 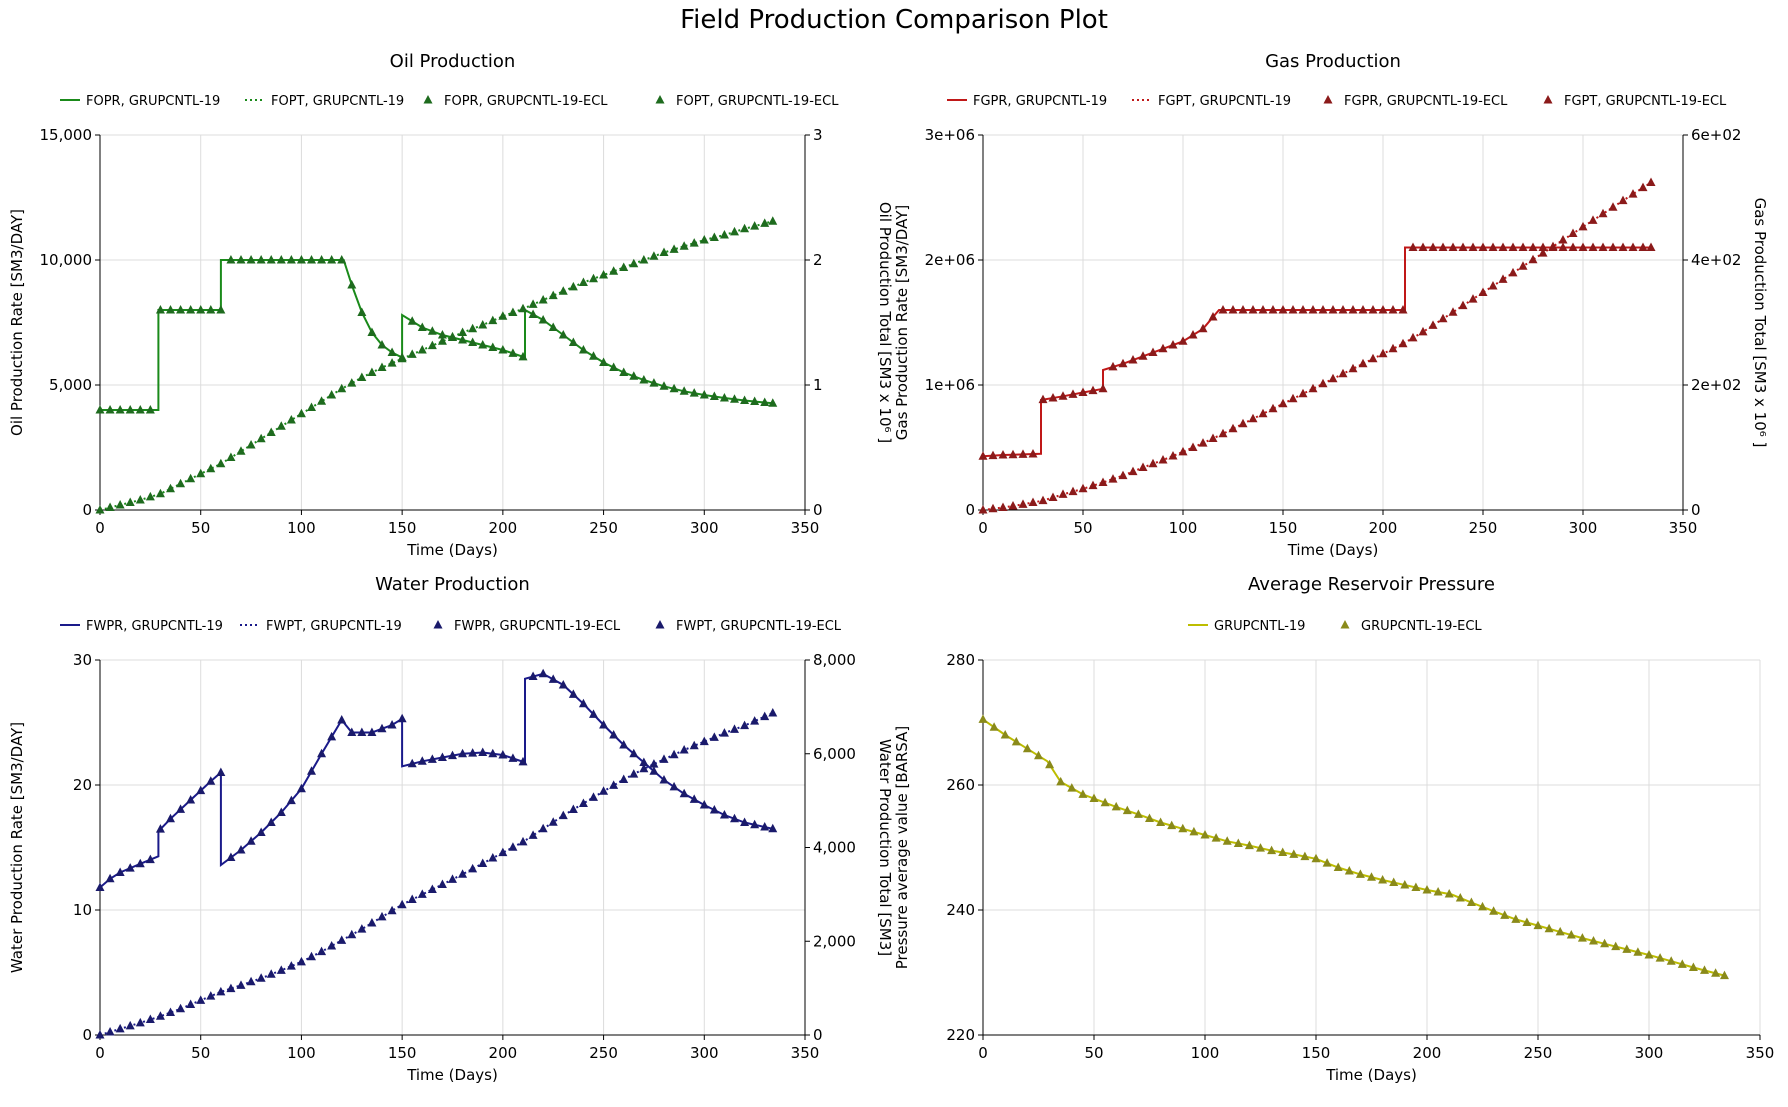 What do you see at coordinates (960, 660) in the screenshot?
I see `pressure-y-tick-label: 280` at bounding box center [960, 660].